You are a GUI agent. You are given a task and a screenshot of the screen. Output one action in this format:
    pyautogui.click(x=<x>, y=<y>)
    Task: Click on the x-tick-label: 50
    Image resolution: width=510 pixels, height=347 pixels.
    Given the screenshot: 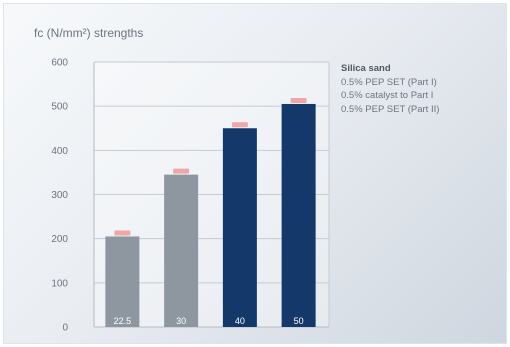 What is the action you would take?
    pyautogui.click(x=299, y=321)
    